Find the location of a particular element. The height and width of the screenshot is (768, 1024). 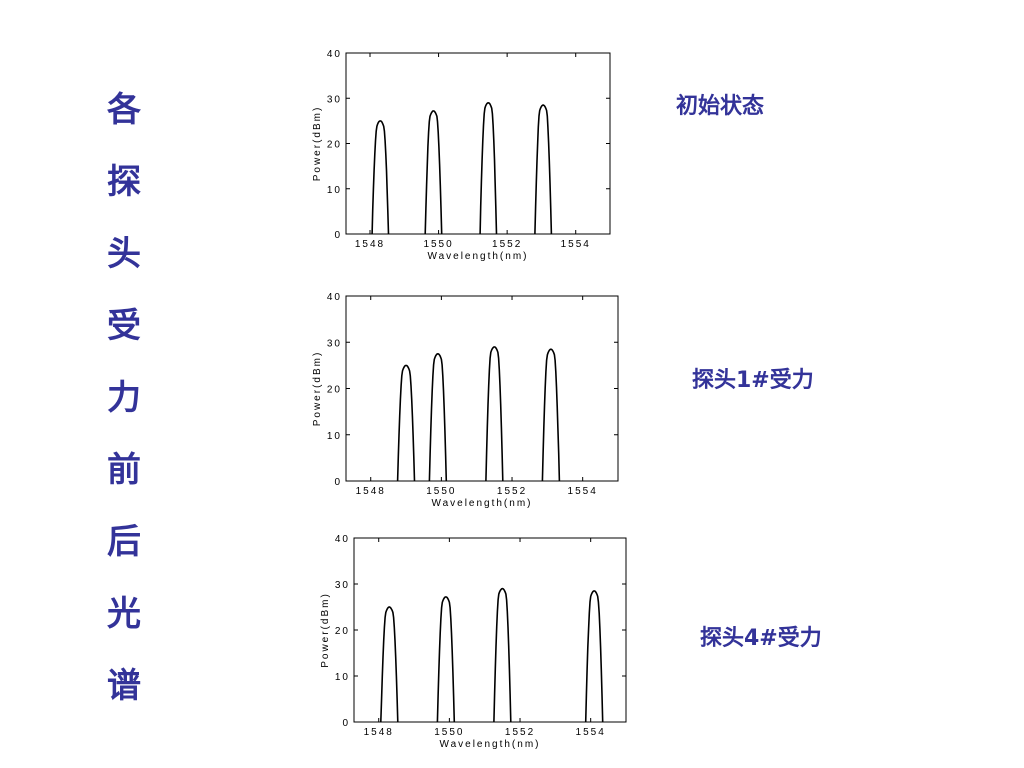

title-char: 受 is located at coordinates (124, 326).